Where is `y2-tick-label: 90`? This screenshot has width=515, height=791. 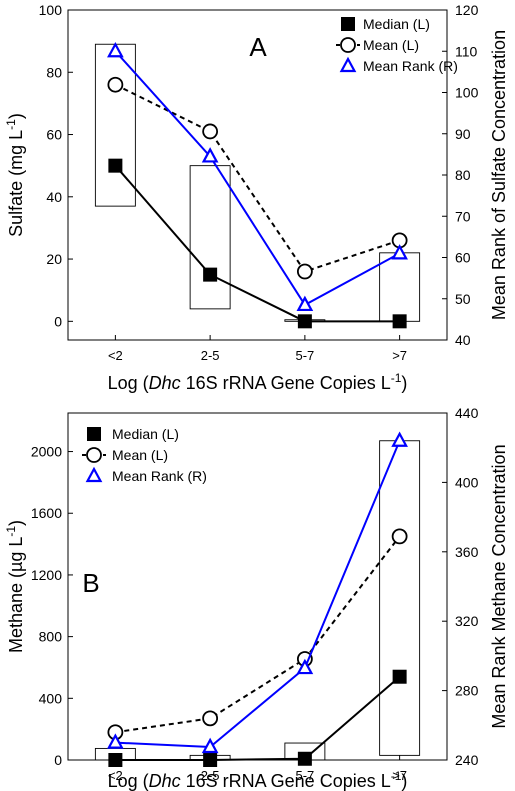
y2-tick-label: 90 is located at coordinates (463, 134).